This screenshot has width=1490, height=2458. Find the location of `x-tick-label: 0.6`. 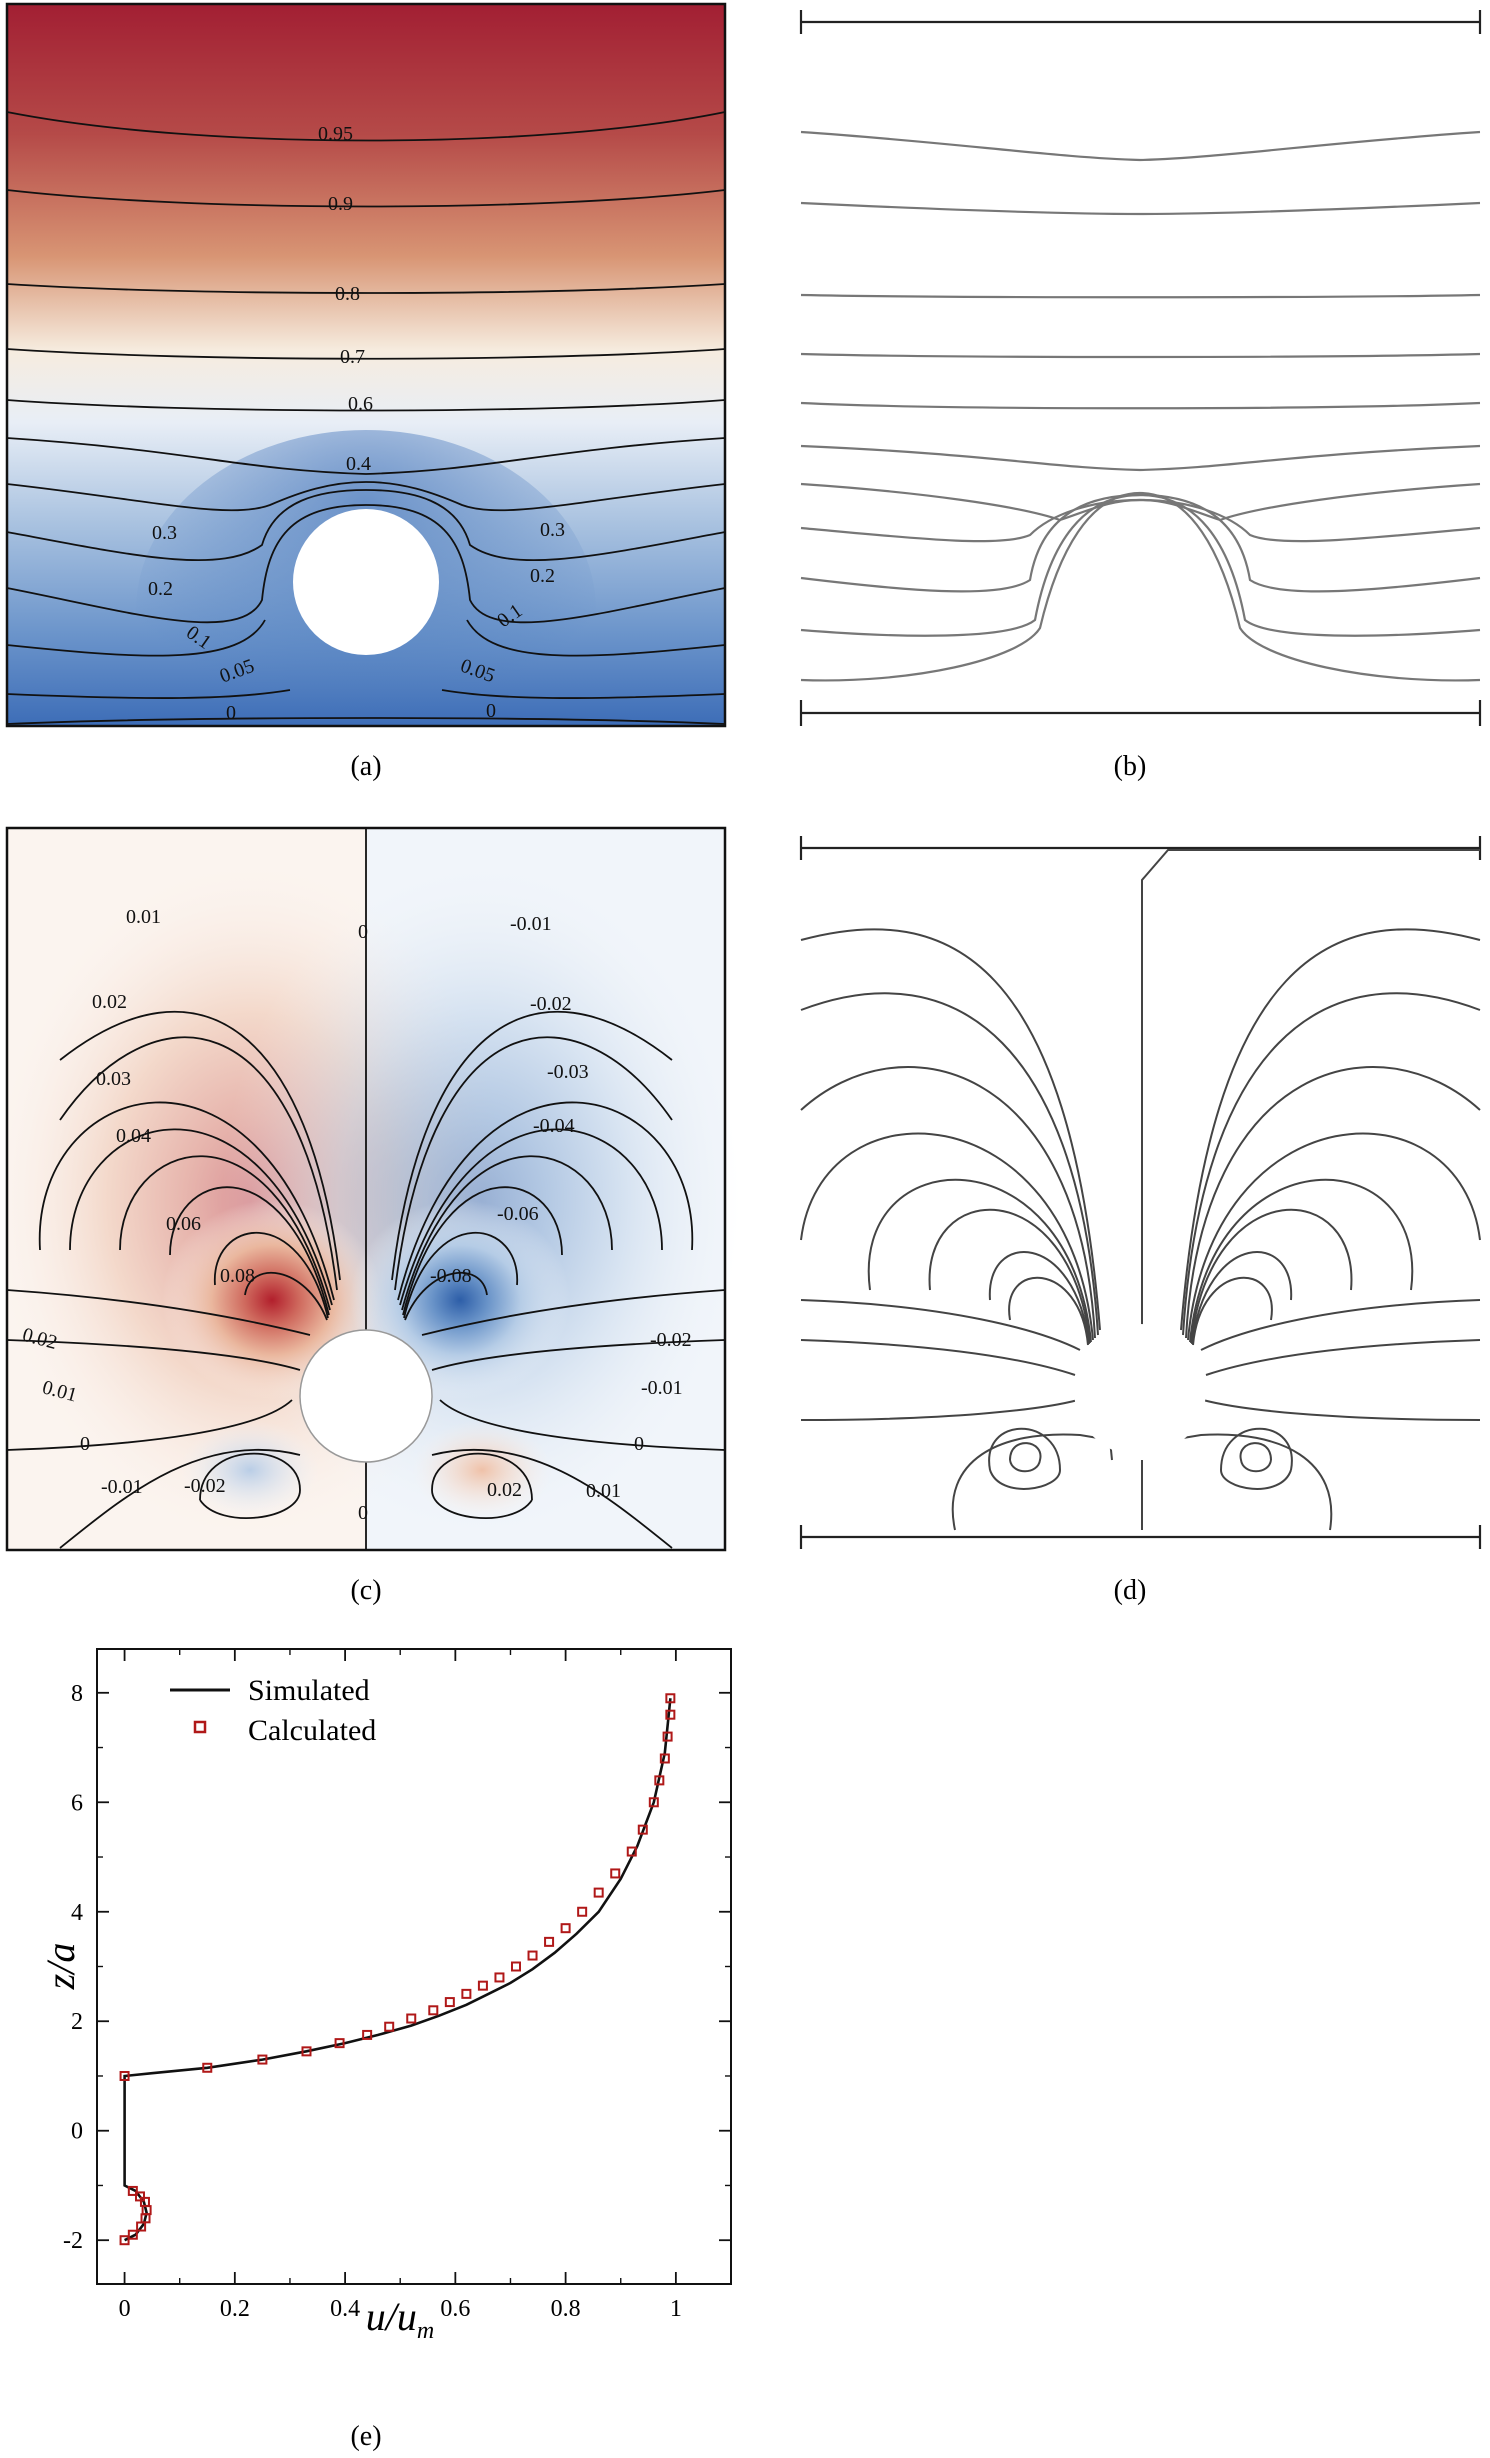

x-tick-label: 0.6 is located at coordinates (455, 2309).